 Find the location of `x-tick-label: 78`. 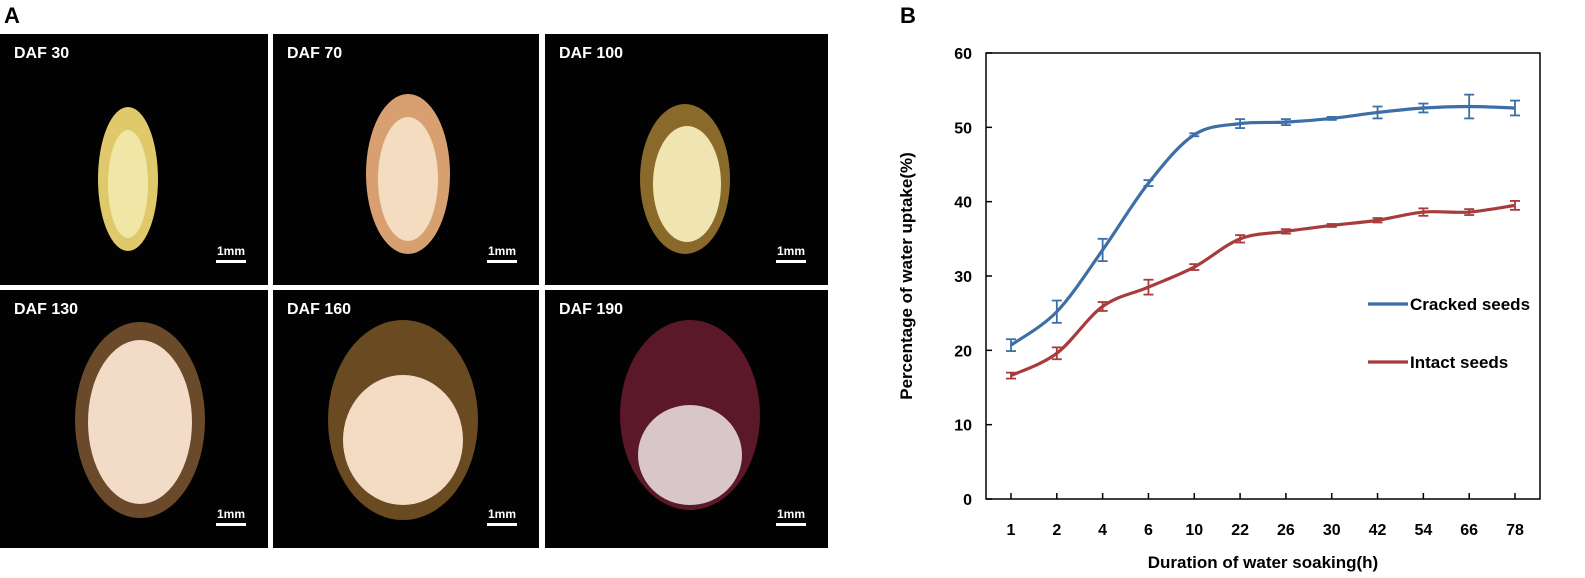

x-tick-label: 78 is located at coordinates (1515, 530).